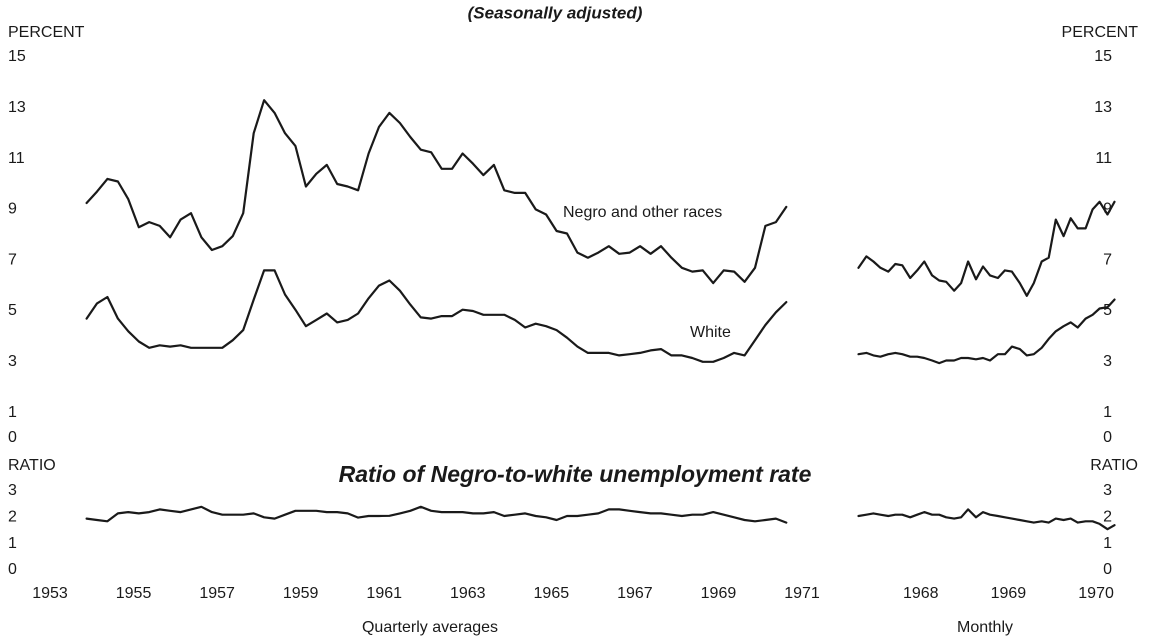 Image resolution: width=1150 pixels, height=638 pixels. What do you see at coordinates (985, 627) in the screenshot?
I see `x-axis-label: Monthly` at bounding box center [985, 627].